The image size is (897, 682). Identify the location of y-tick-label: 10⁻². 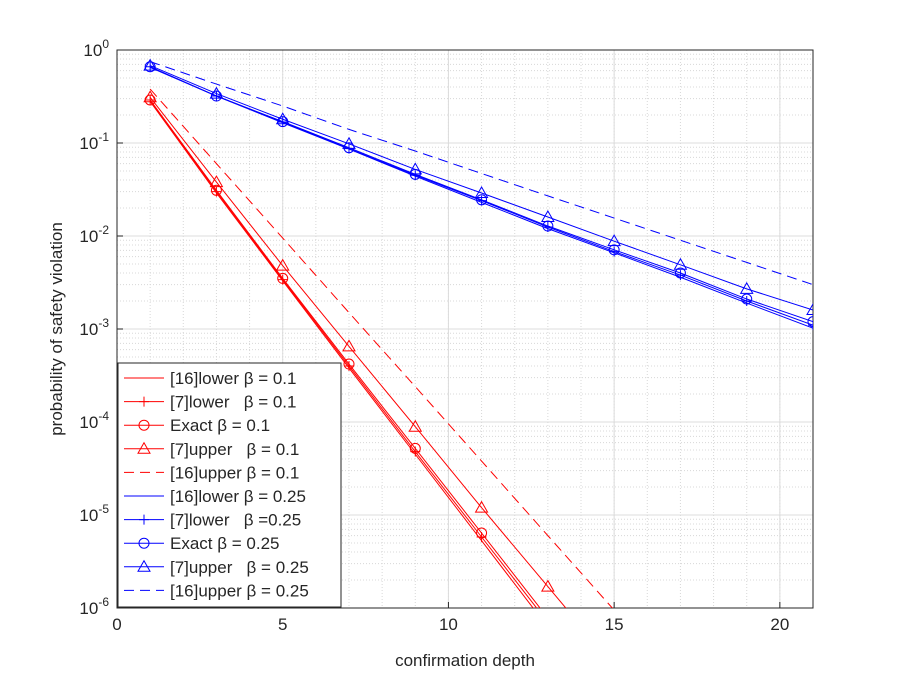
(94, 234).